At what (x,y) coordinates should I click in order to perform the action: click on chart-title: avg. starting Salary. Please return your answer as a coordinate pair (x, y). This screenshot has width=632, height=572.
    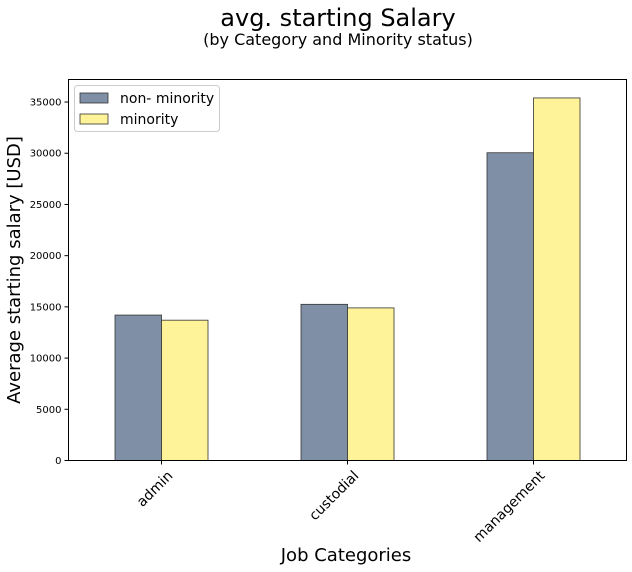
    Looking at the image, I should click on (337, 18).